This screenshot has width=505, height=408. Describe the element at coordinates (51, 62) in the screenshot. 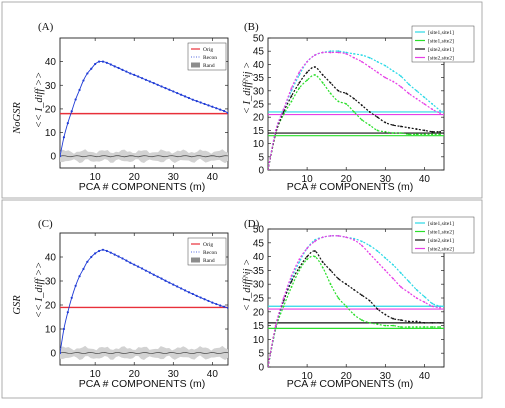

I see `panel-a-ytick-label: 40` at that location.